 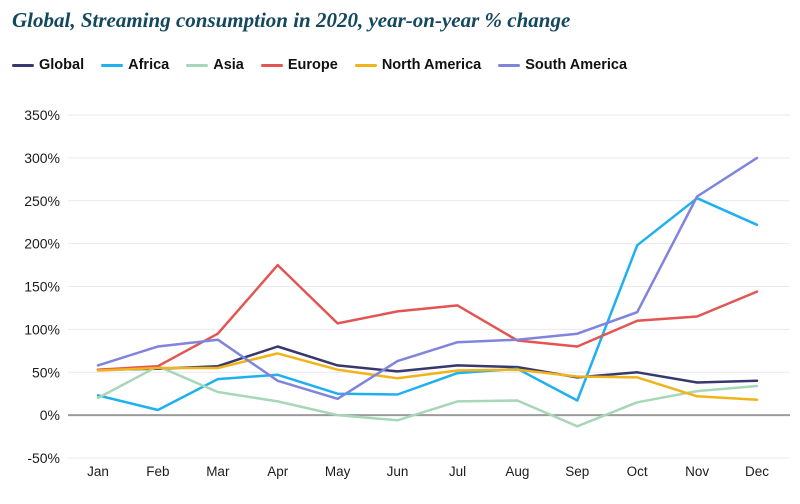 I want to click on legend-item-africa: Africa, so click(x=135, y=65).